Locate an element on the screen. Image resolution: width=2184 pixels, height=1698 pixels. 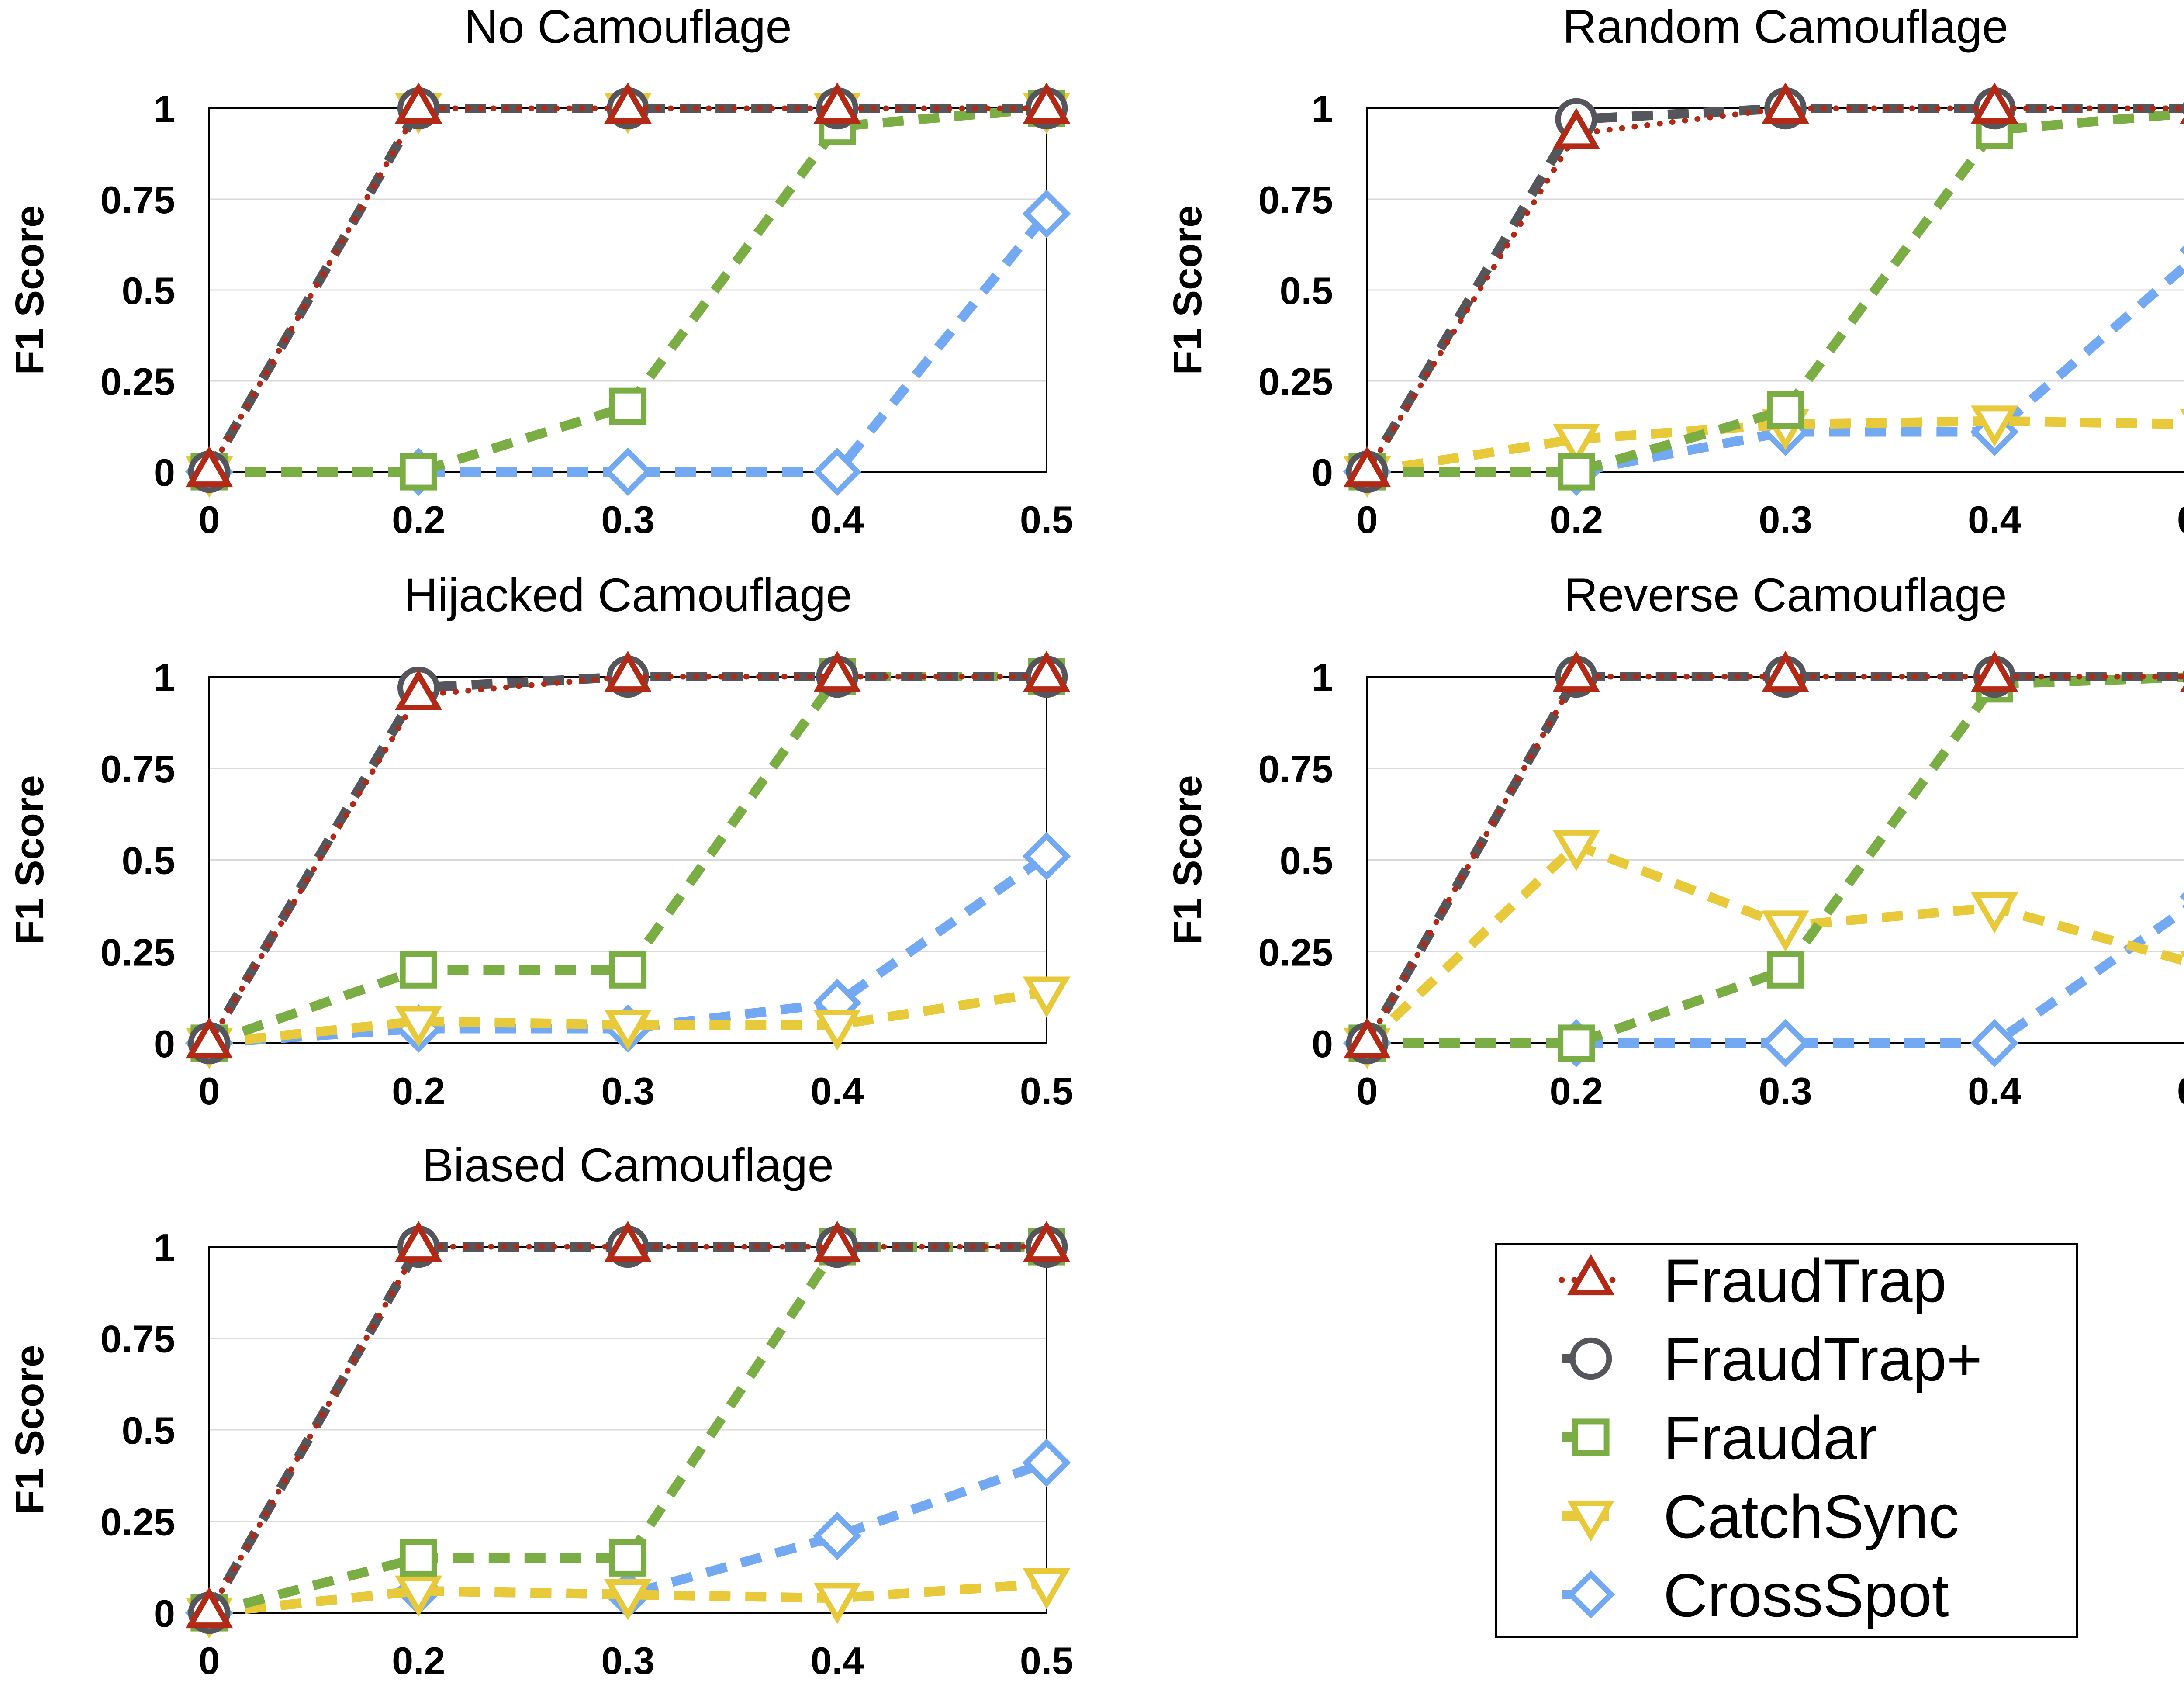
legend-item-fraudtrap: FraudTrap is located at coordinates (1752, 1280).